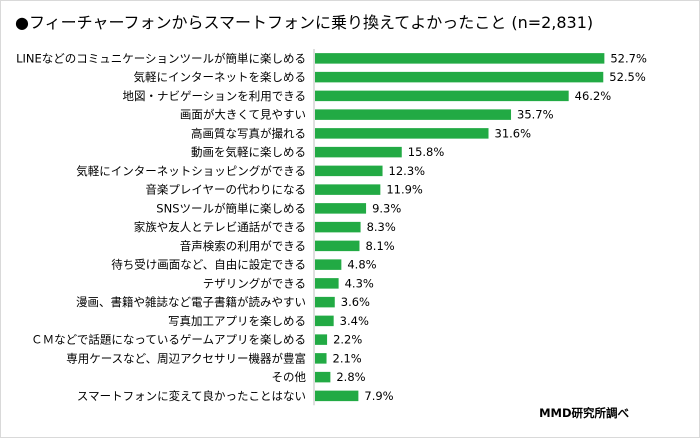  Describe the element at coordinates (220, 77) in the screenshot. I see `category-label: 気軽にインターネットを楽しめる` at that location.